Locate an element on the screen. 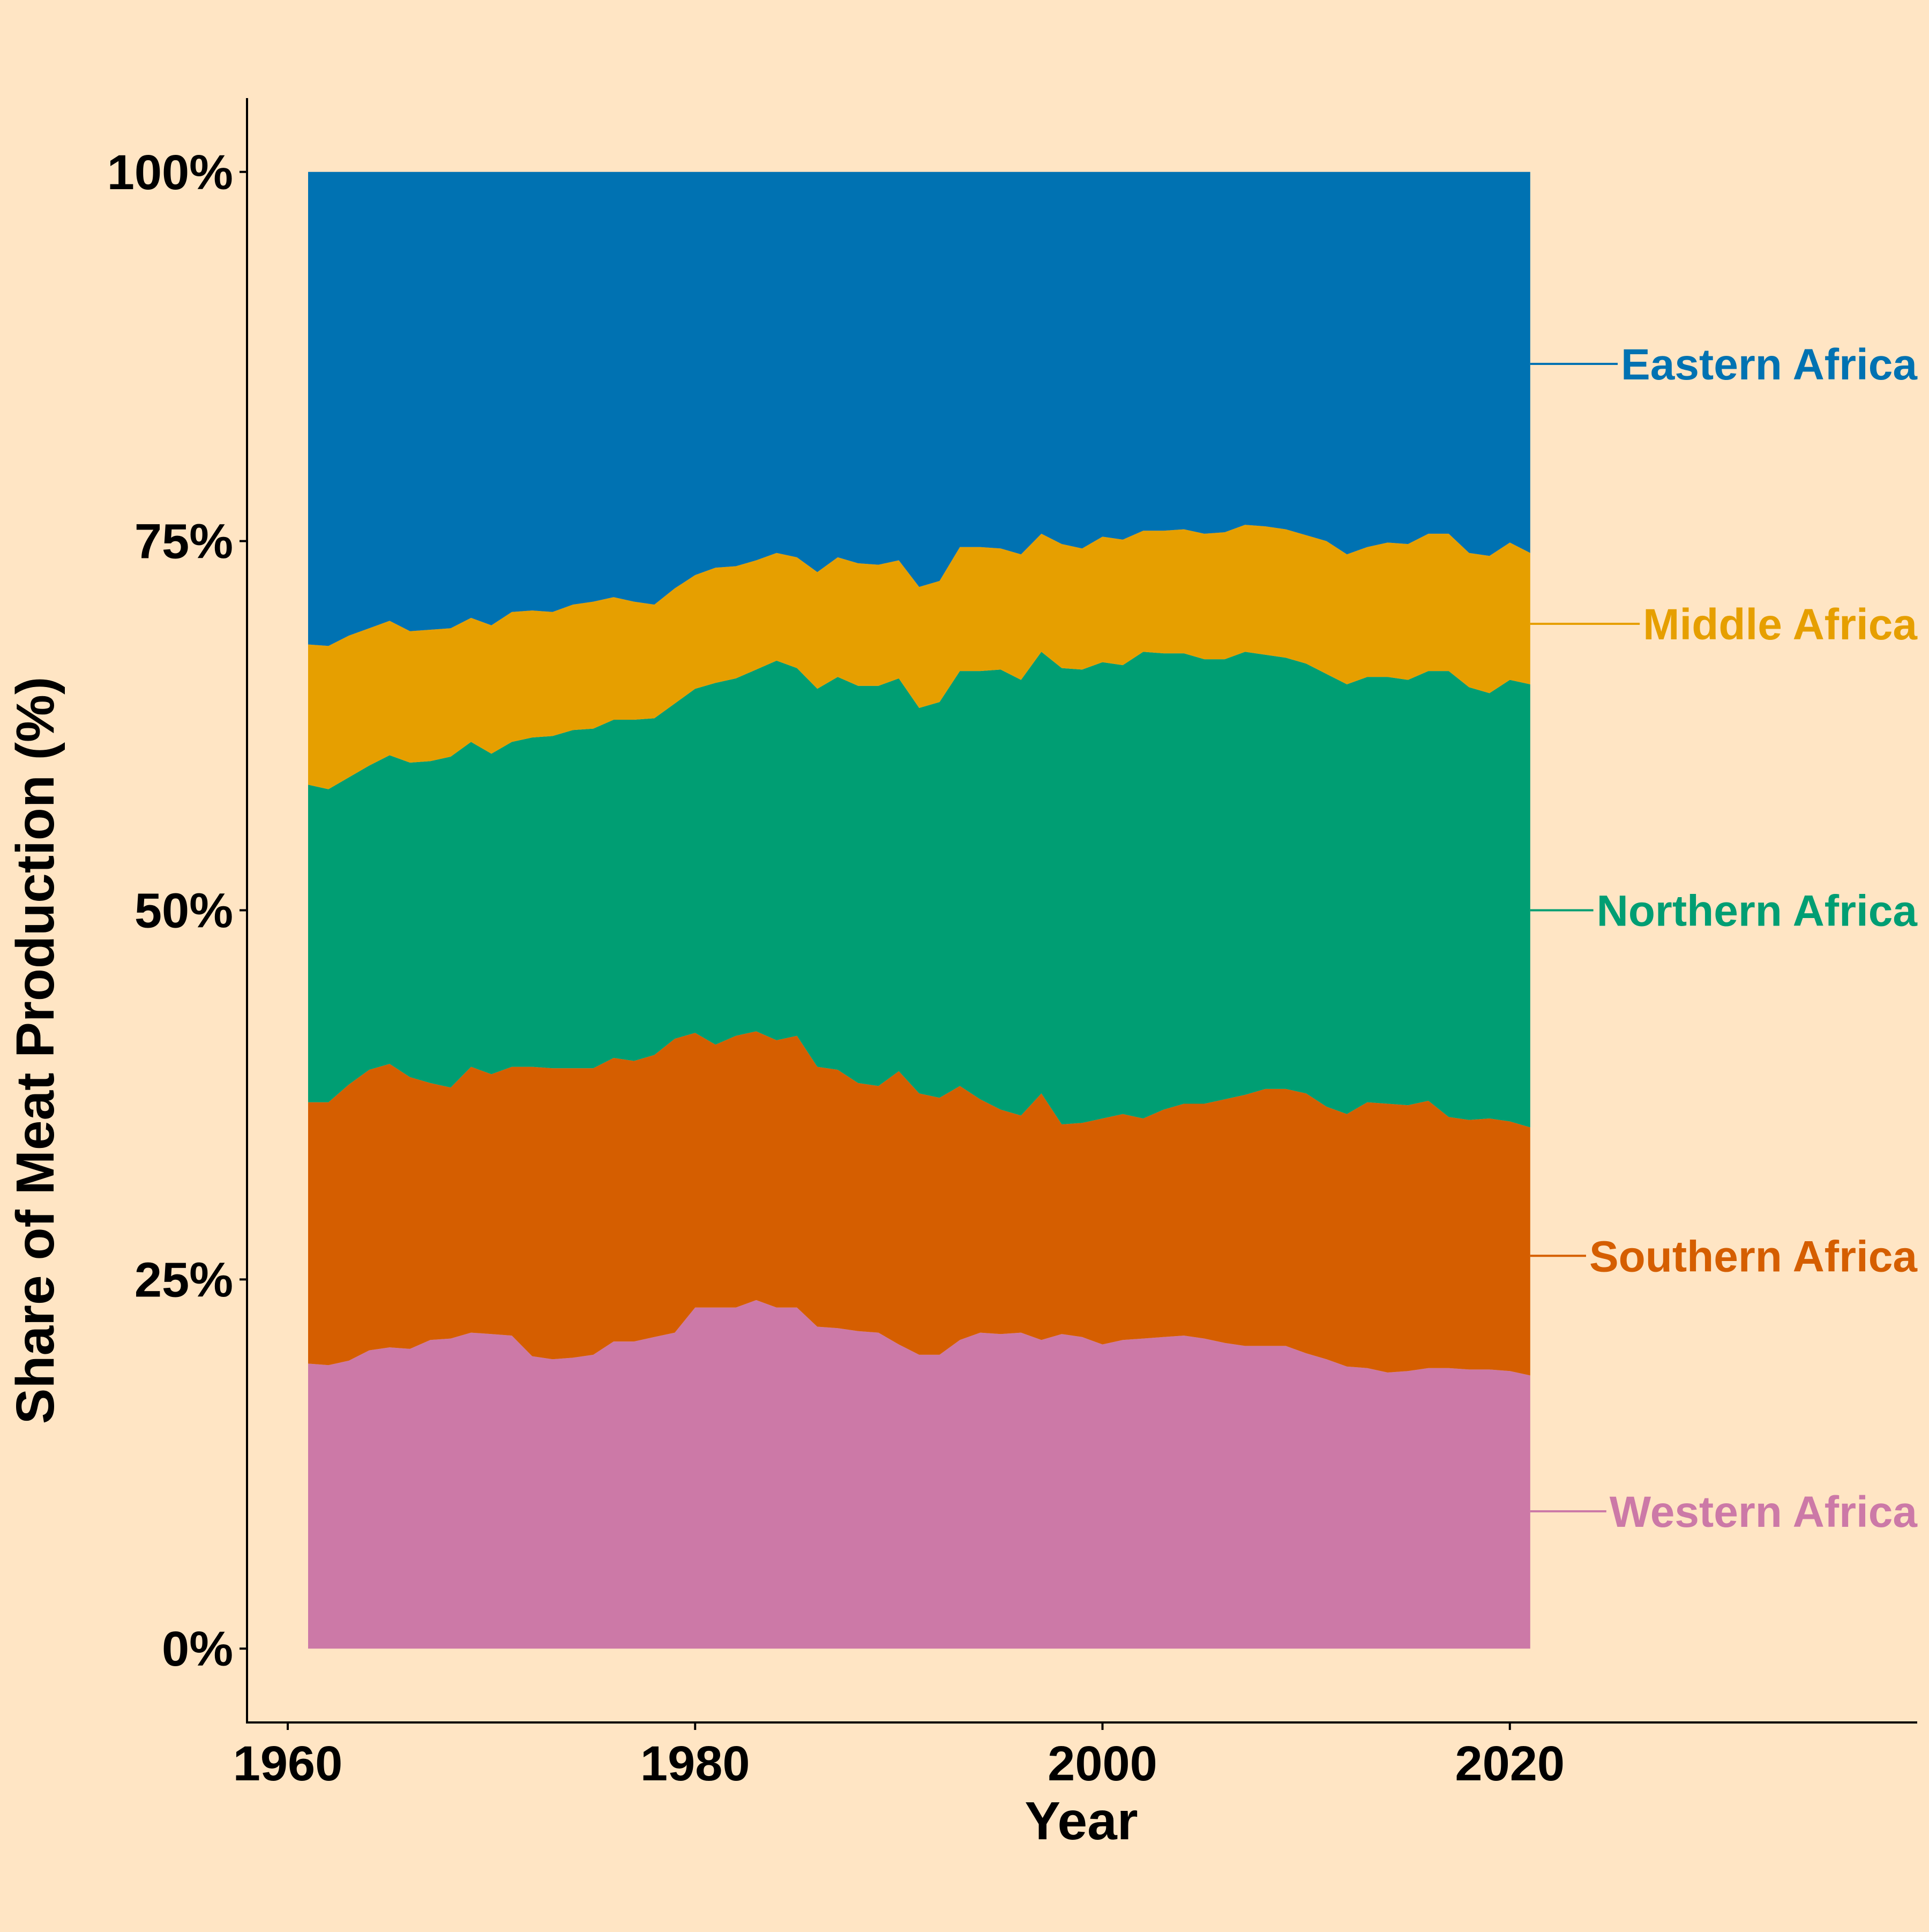 This screenshot has width=1929, height=1932. y-tick-label: 100% is located at coordinates (170, 172).